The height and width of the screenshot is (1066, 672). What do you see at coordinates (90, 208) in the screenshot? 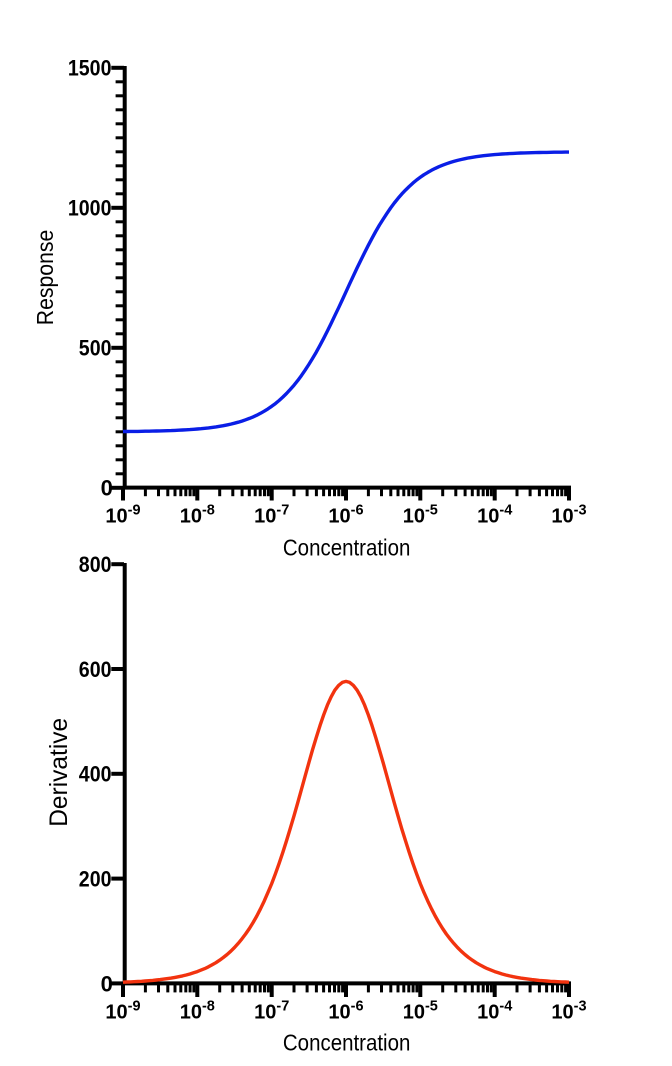
I see `svg-text: 1000` at bounding box center [90, 208].